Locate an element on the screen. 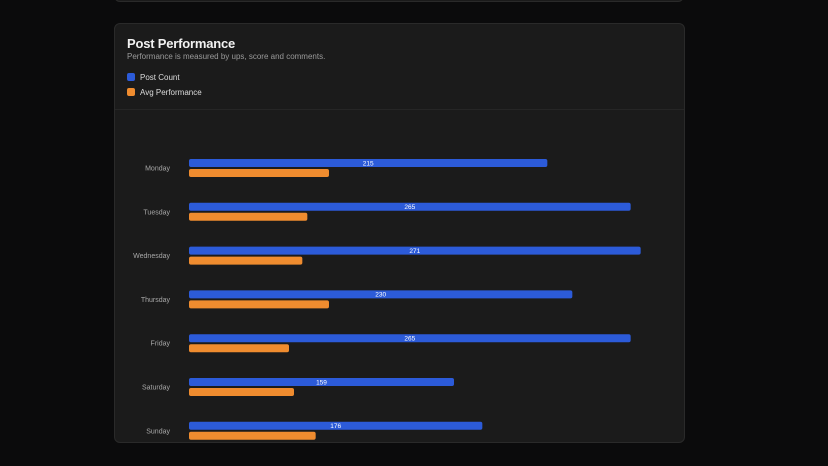 This screenshot has height=466, width=828. bar-value-label-sunday: 176 is located at coordinates (335, 426).